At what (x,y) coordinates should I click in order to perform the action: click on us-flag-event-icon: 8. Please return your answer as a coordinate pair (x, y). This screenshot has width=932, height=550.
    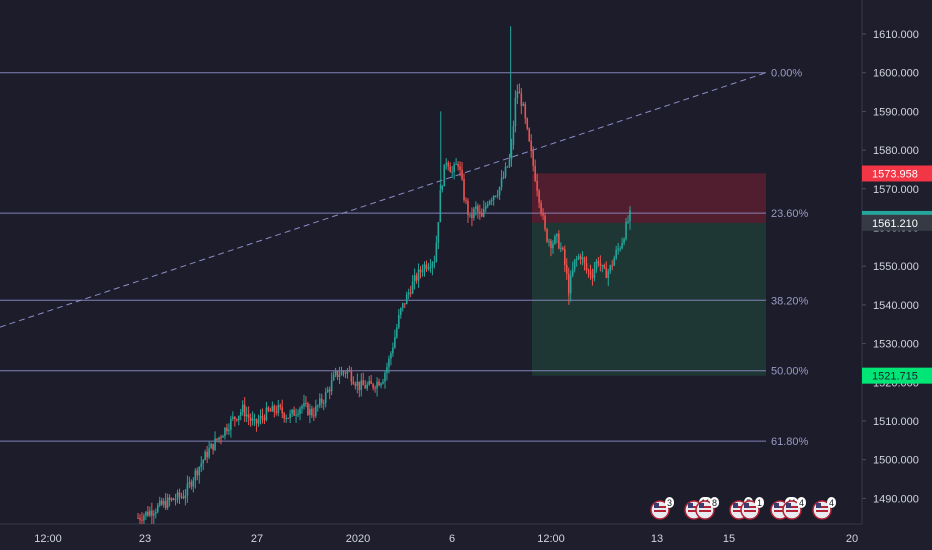
    Looking at the image, I should click on (707, 508).